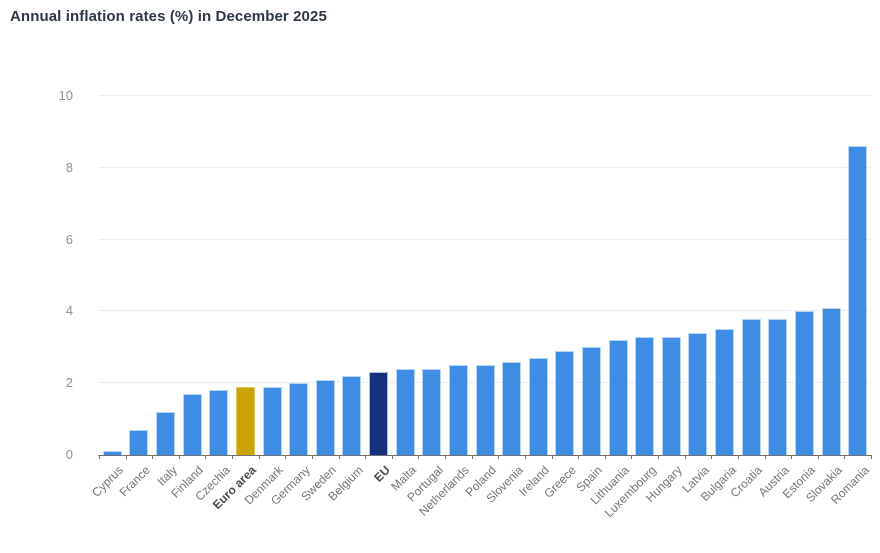 The height and width of the screenshot is (553, 880). Describe the element at coordinates (379, 413) in the screenshot. I see `bar-eu` at that location.